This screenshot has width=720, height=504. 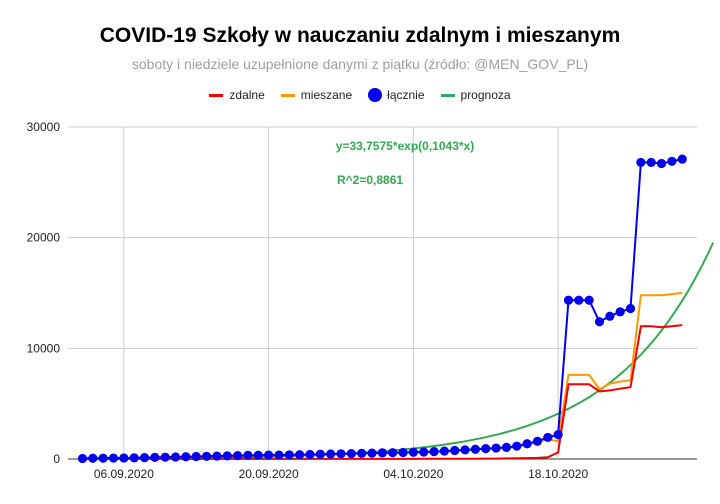 What do you see at coordinates (326, 95) in the screenshot?
I see `legend-label-mieszane: mieszane` at bounding box center [326, 95].